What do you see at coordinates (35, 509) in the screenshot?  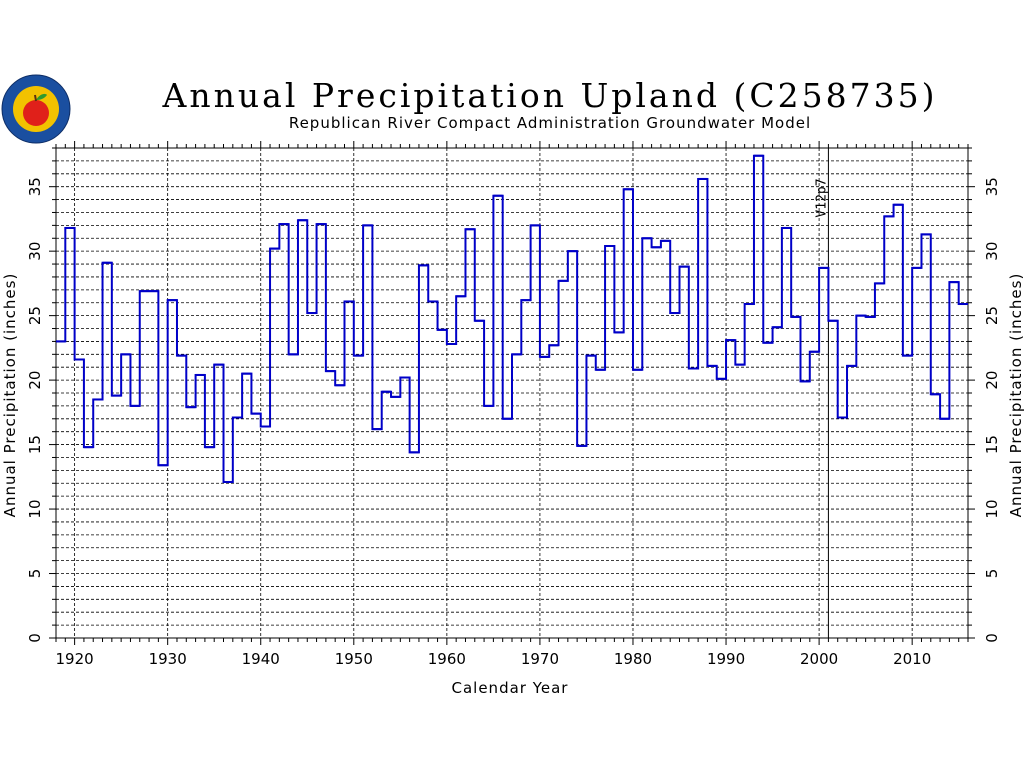 I see `y-tick-label: 10` at bounding box center [35, 509].